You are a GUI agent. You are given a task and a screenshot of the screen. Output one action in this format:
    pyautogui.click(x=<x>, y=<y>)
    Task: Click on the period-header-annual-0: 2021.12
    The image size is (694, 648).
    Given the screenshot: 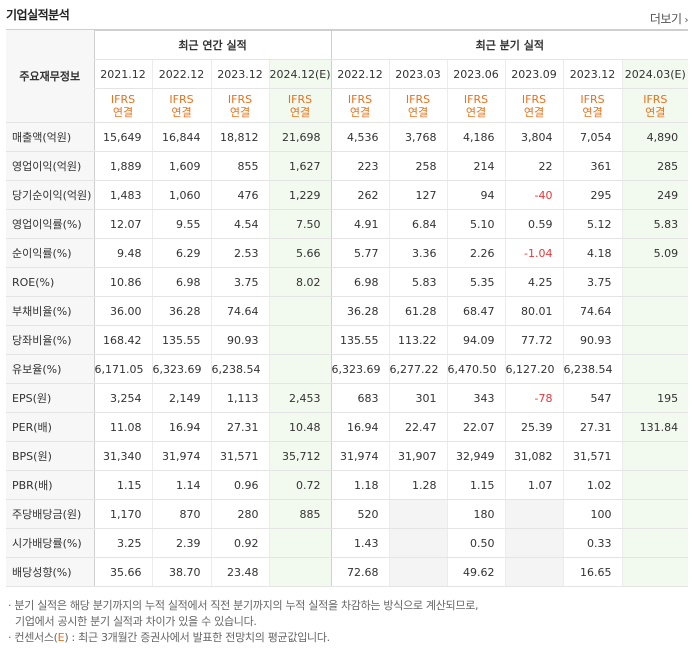 What is the action you would take?
    pyautogui.click(x=122, y=74)
    